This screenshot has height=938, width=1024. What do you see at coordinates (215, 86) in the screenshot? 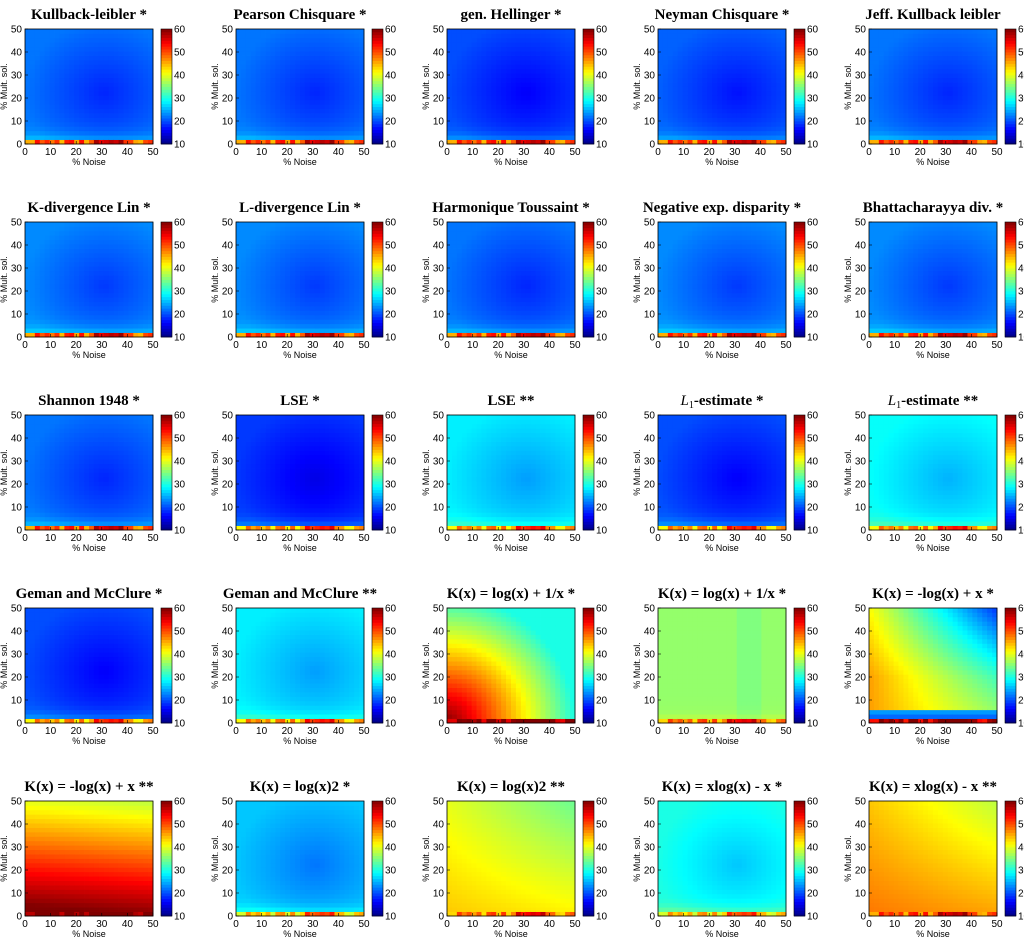
I see `y-axis-label: % Mult. sol.` at bounding box center [215, 86].